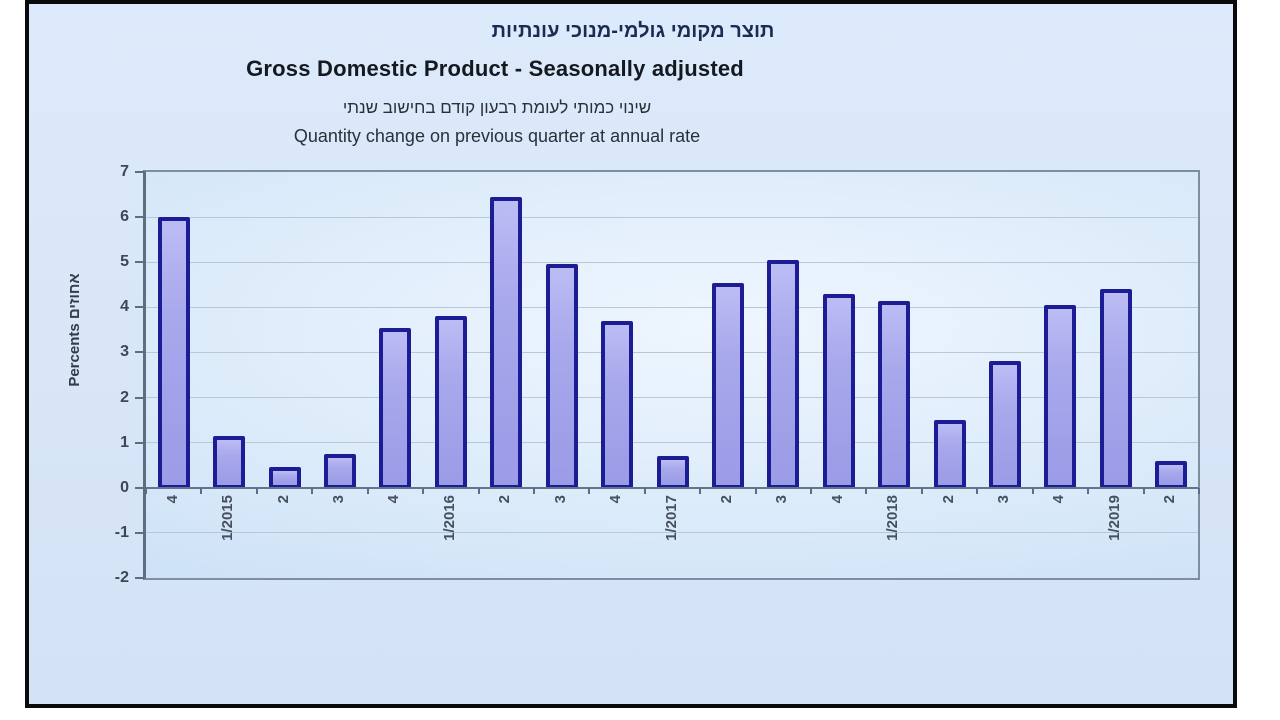 The height and width of the screenshot is (720, 1280). Describe the element at coordinates (893, 517) in the screenshot. I see `x-axis-tick-label: 1/2018` at that location.